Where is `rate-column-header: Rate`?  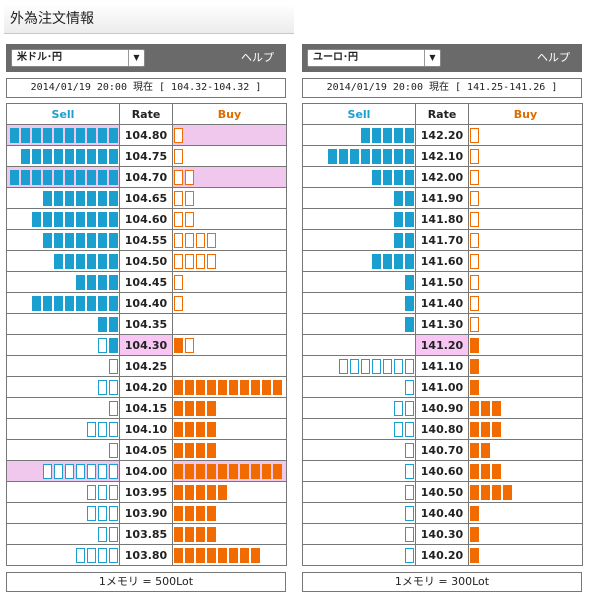
rate-column-header: Rate is located at coordinates (146, 114).